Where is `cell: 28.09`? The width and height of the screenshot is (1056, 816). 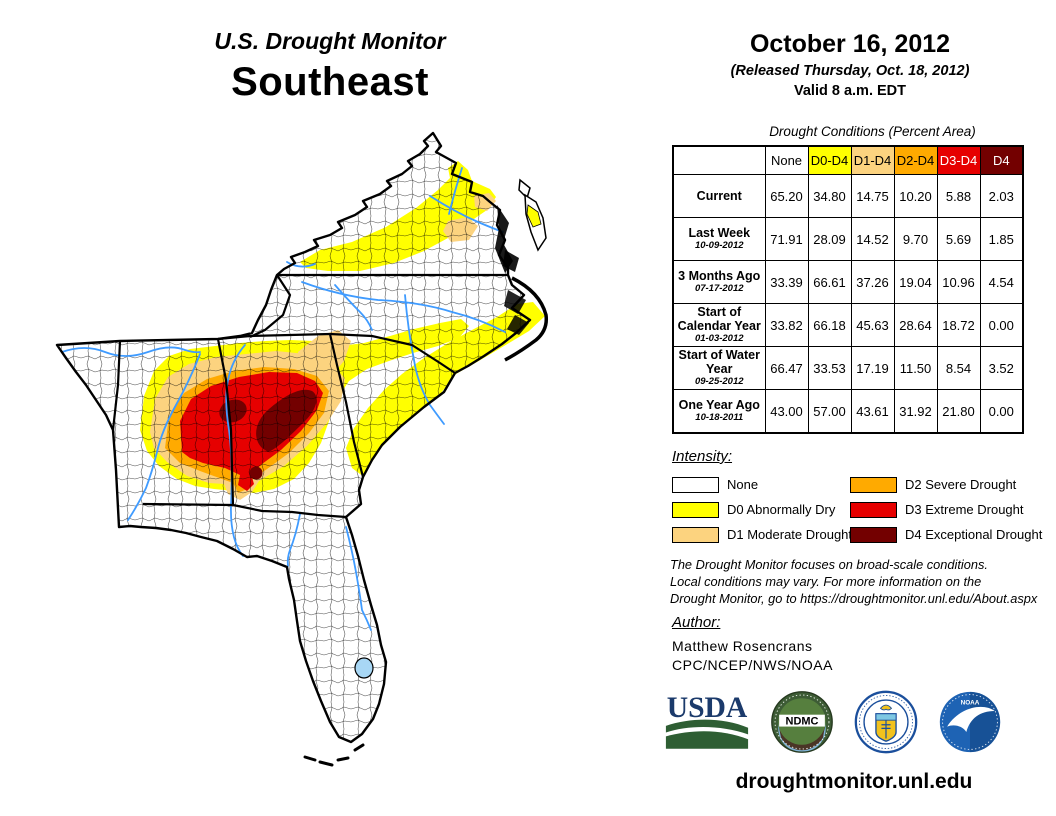
cell: 28.09 is located at coordinates (829, 239).